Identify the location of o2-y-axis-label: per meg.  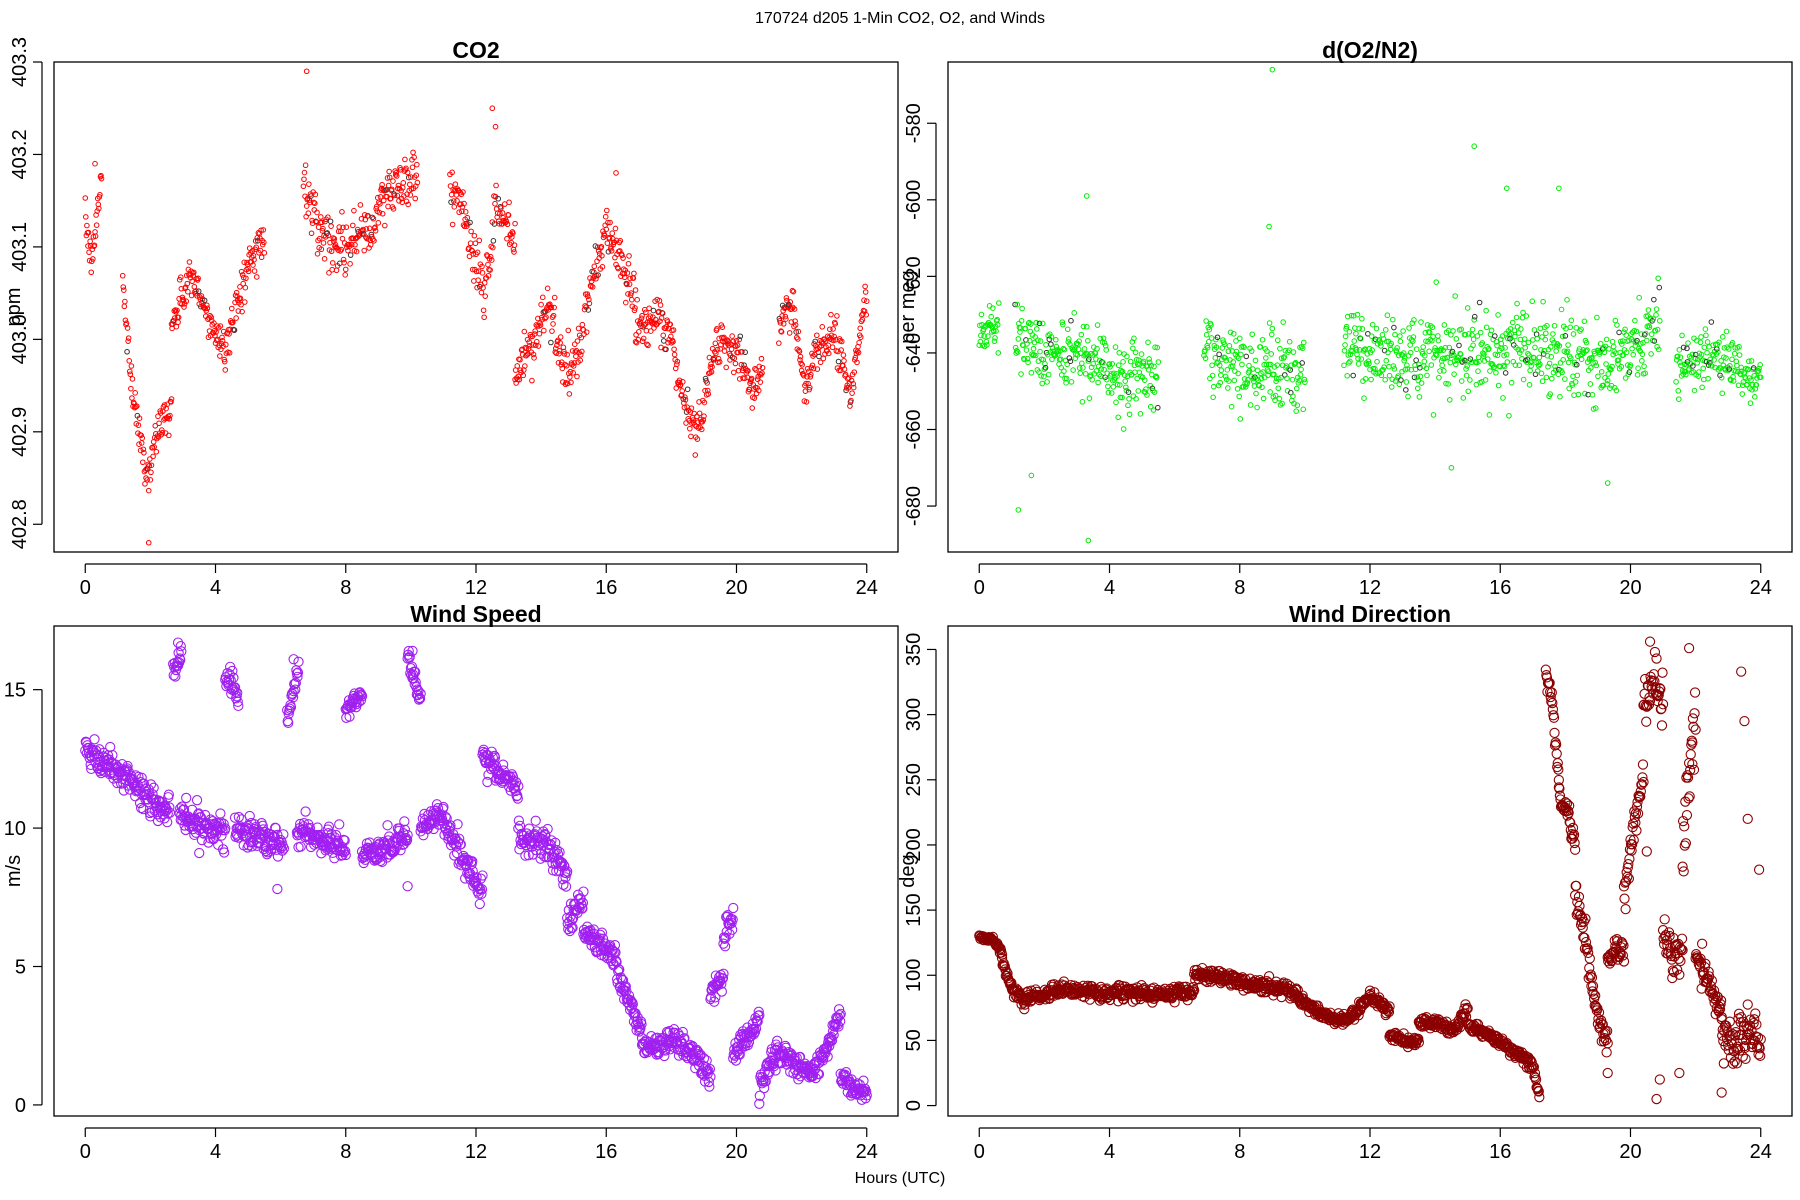
(908, 306).